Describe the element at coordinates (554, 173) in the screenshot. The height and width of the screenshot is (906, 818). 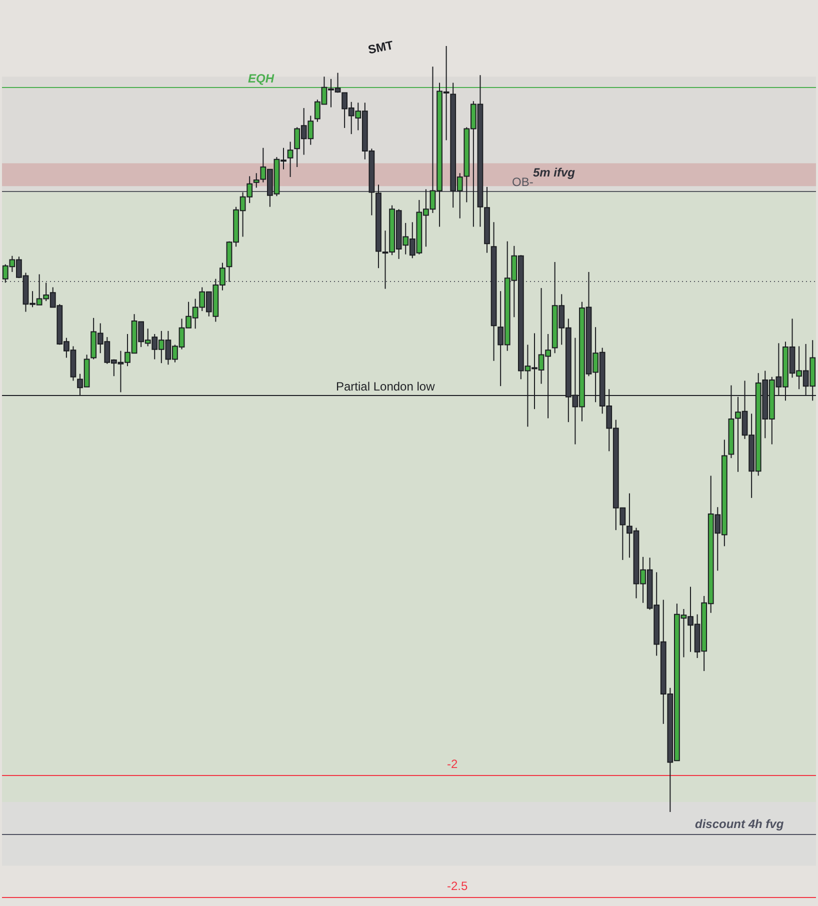
I see `band-label: 5m ifvg` at that location.